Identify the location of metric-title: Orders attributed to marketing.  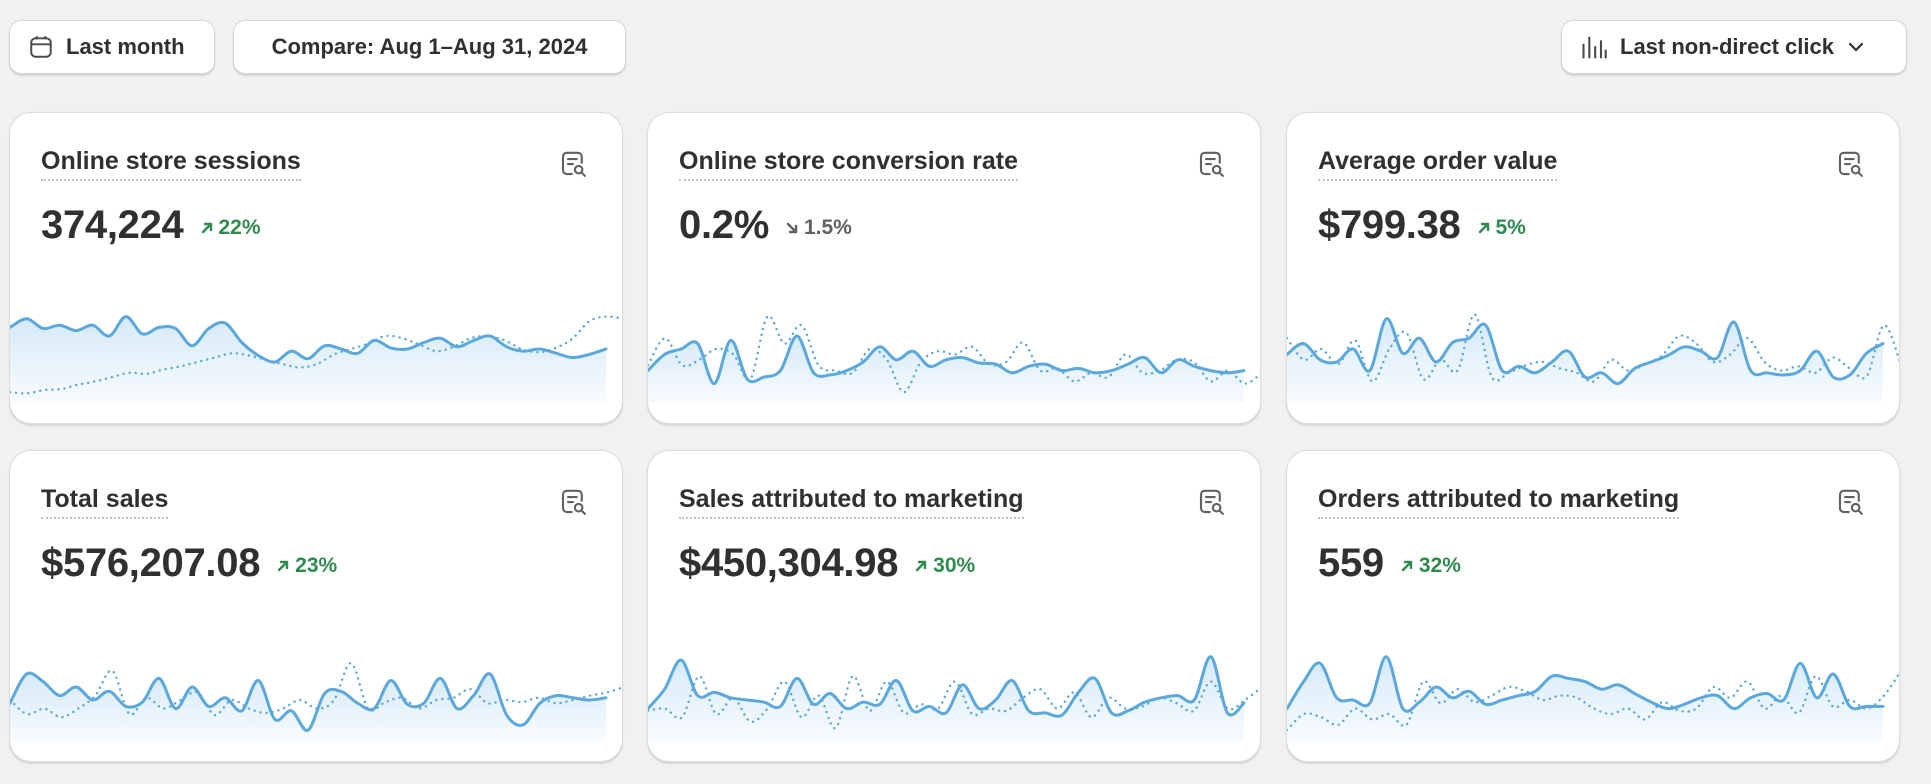
(1499, 502).